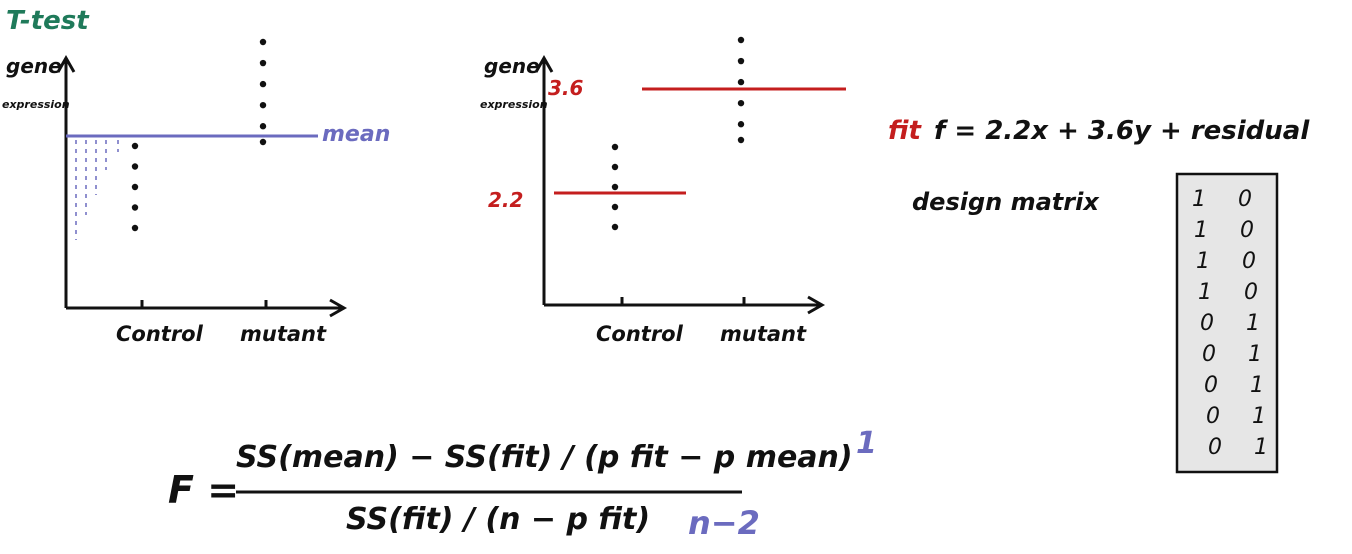 The width and height of the screenshot is (1352, 554). I want to click on right-category-mutant: mutant, so click(763, 334).